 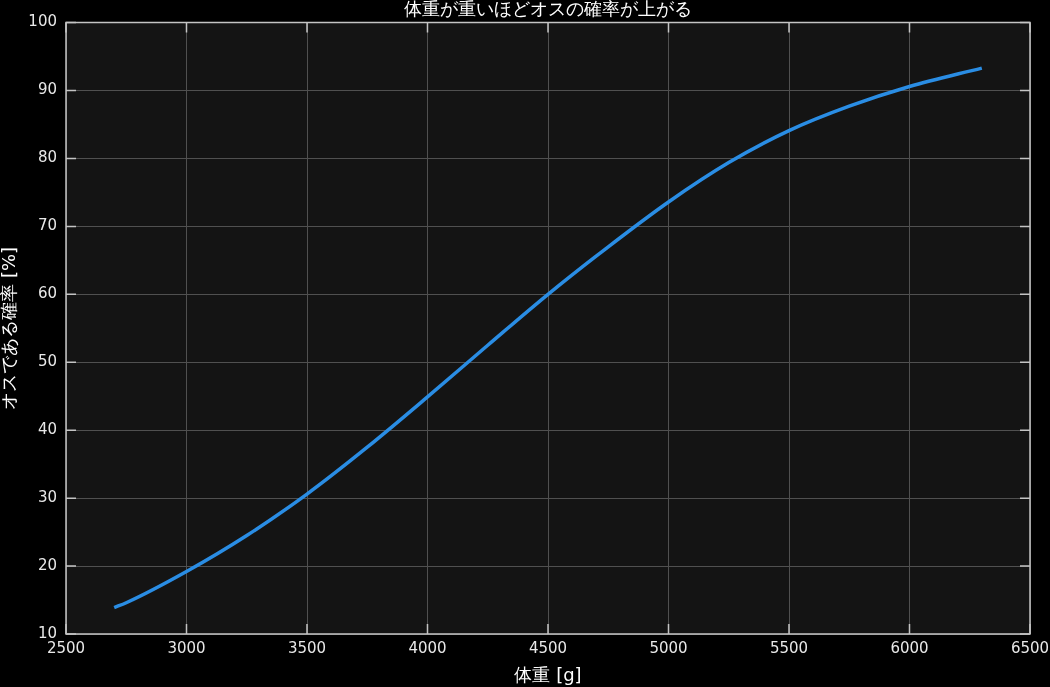 What do you see at coordinates (548, 10) in the screenshot?
I see `chart-title: 体重が重いほどオスの確率が上がる` at bounding box center [548, 10].